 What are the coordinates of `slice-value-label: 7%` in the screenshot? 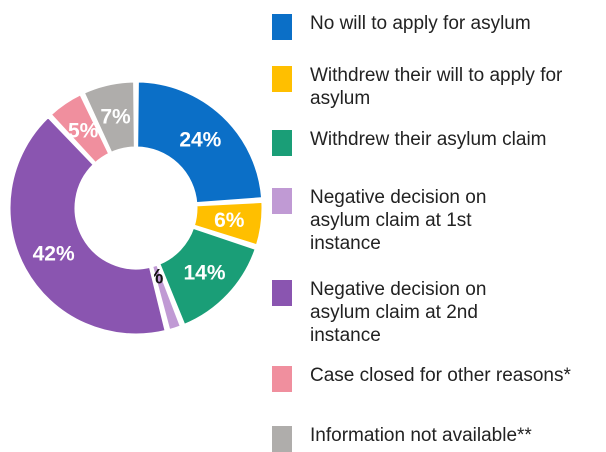 It's located at (115, 116).